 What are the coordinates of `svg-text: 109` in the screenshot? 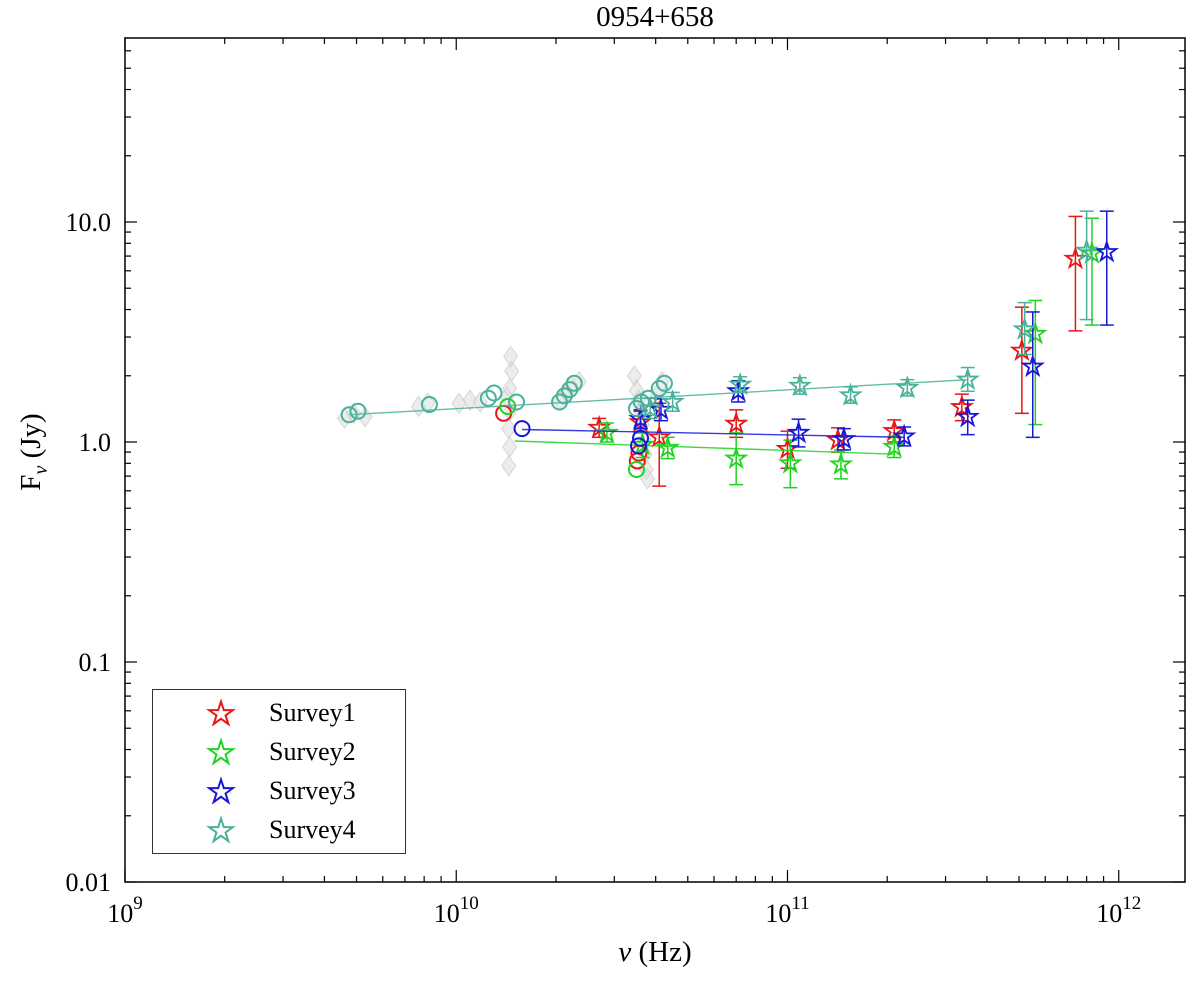 It's located at (125, 910).